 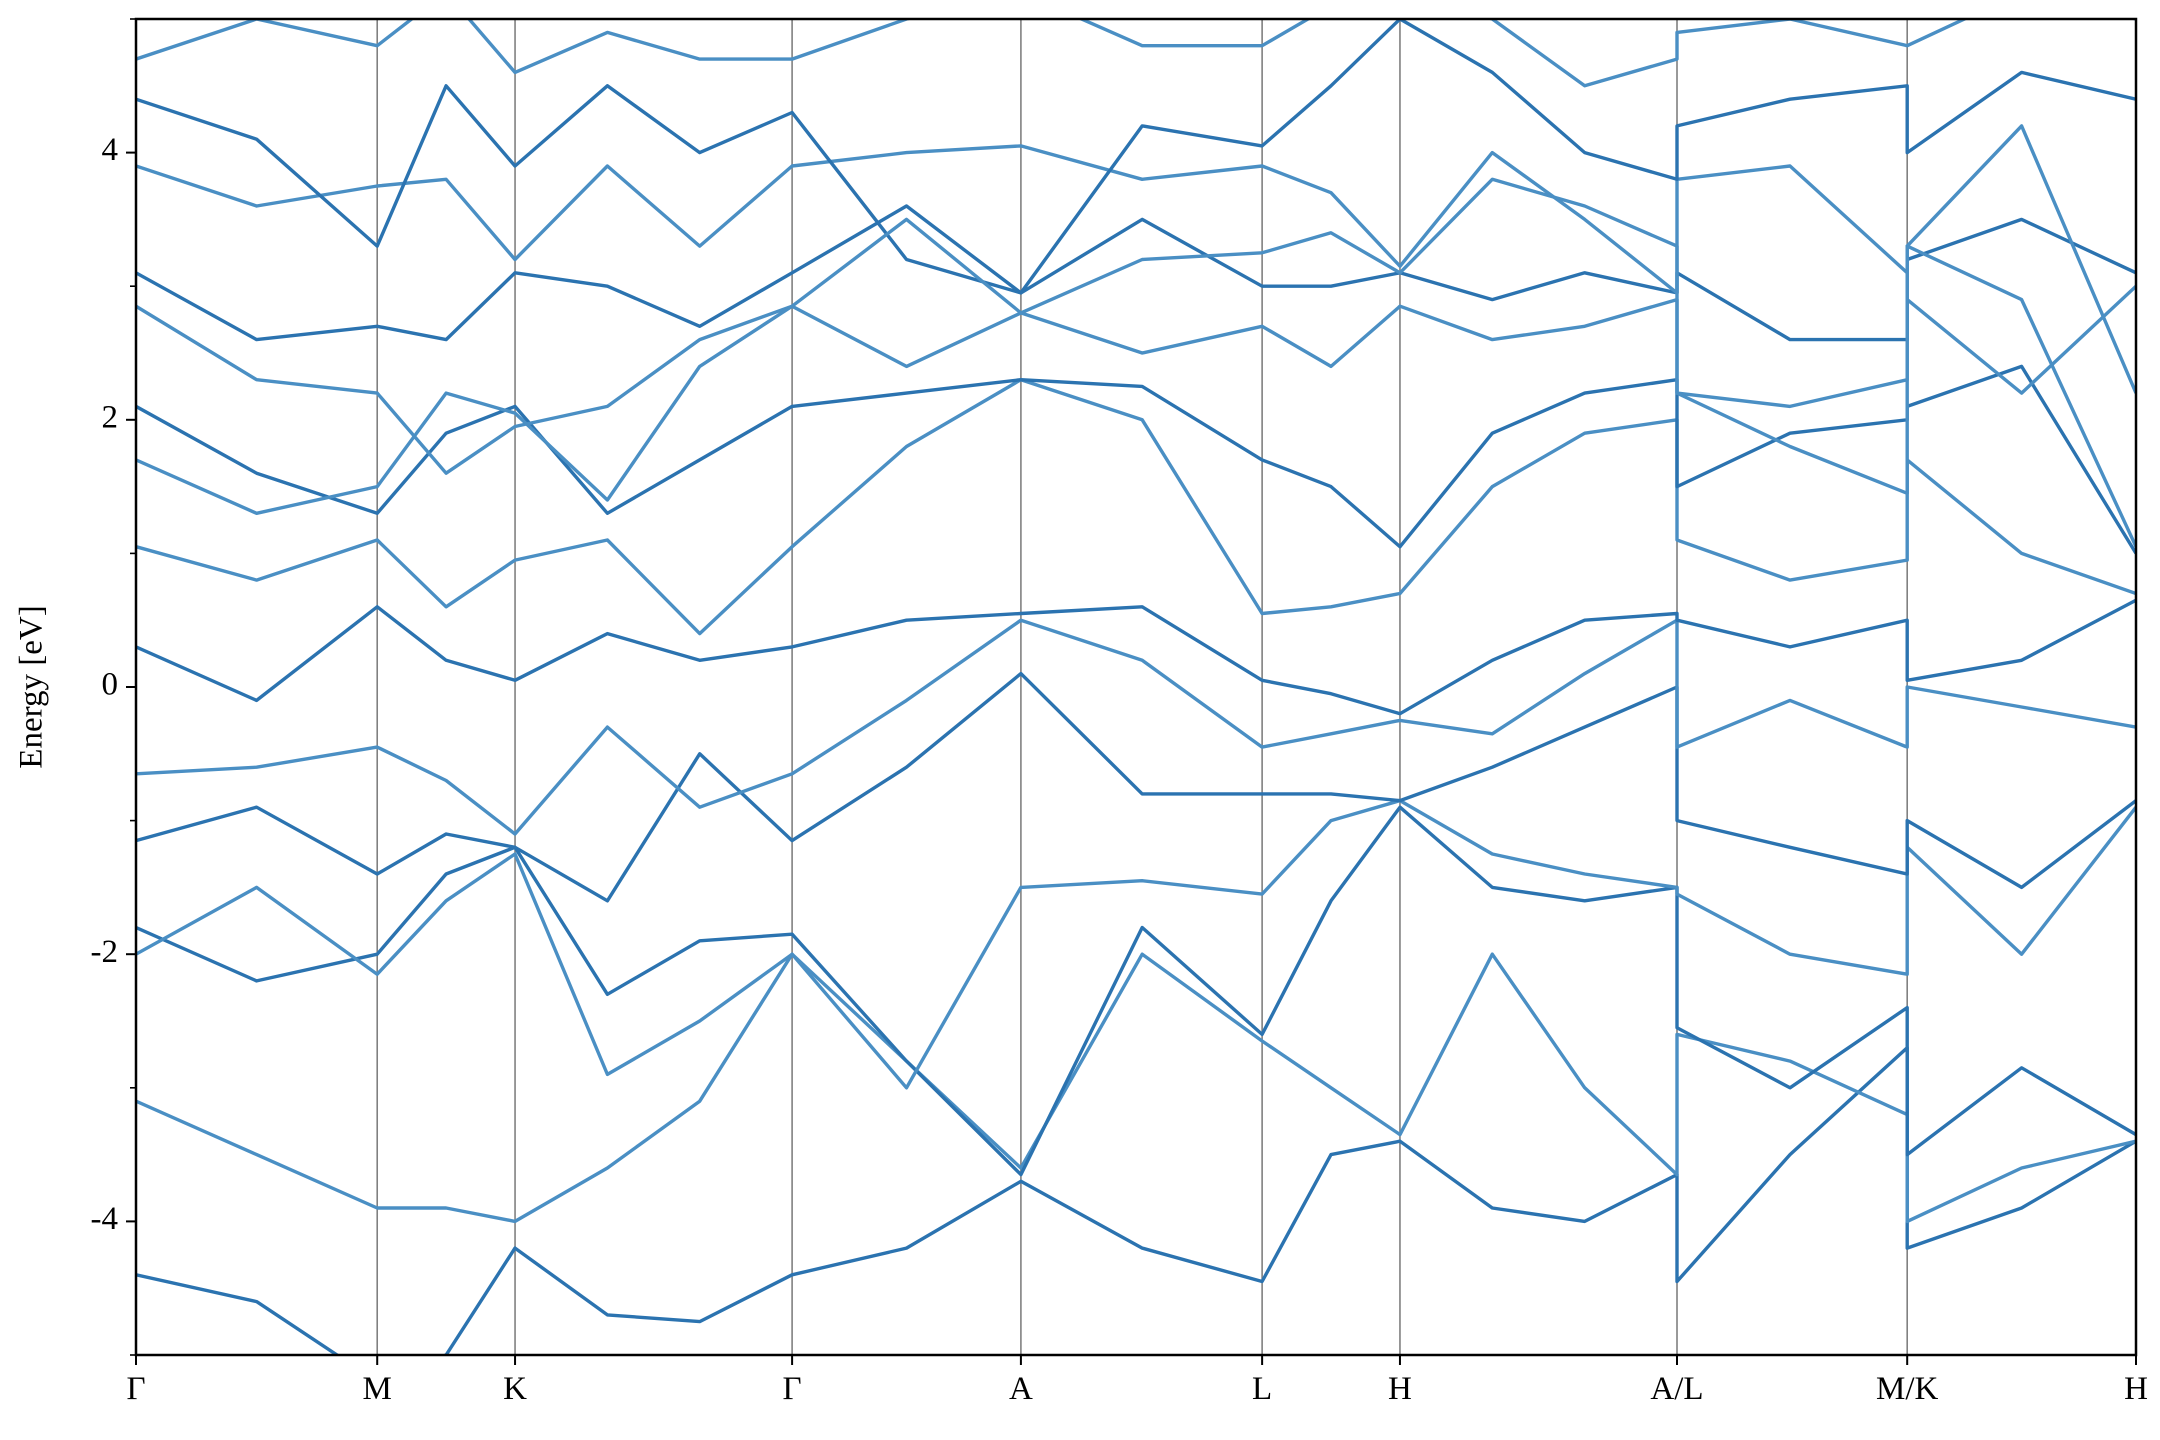 What do you see at coordinates (1021, 1389) in the screenshot?
I see `x-tick-label: A` at bounding box center [1021, 1389].